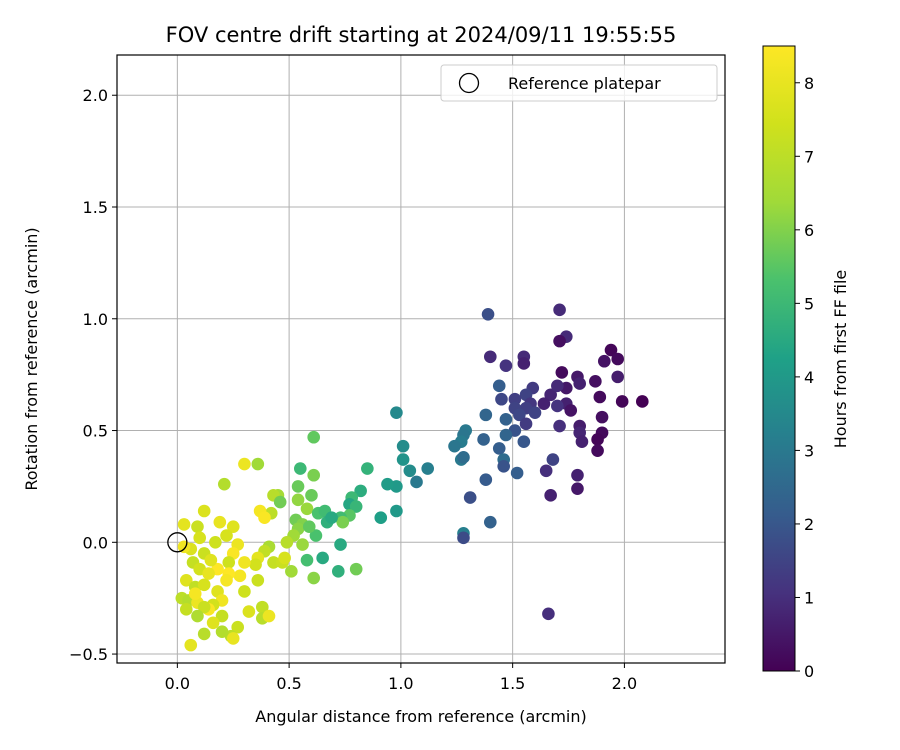 The image size is (900, 750). What do you see at coordinates (779, 358) in the screenshot?
I see `colorbar-gradient` at bounding box center [779, 358].